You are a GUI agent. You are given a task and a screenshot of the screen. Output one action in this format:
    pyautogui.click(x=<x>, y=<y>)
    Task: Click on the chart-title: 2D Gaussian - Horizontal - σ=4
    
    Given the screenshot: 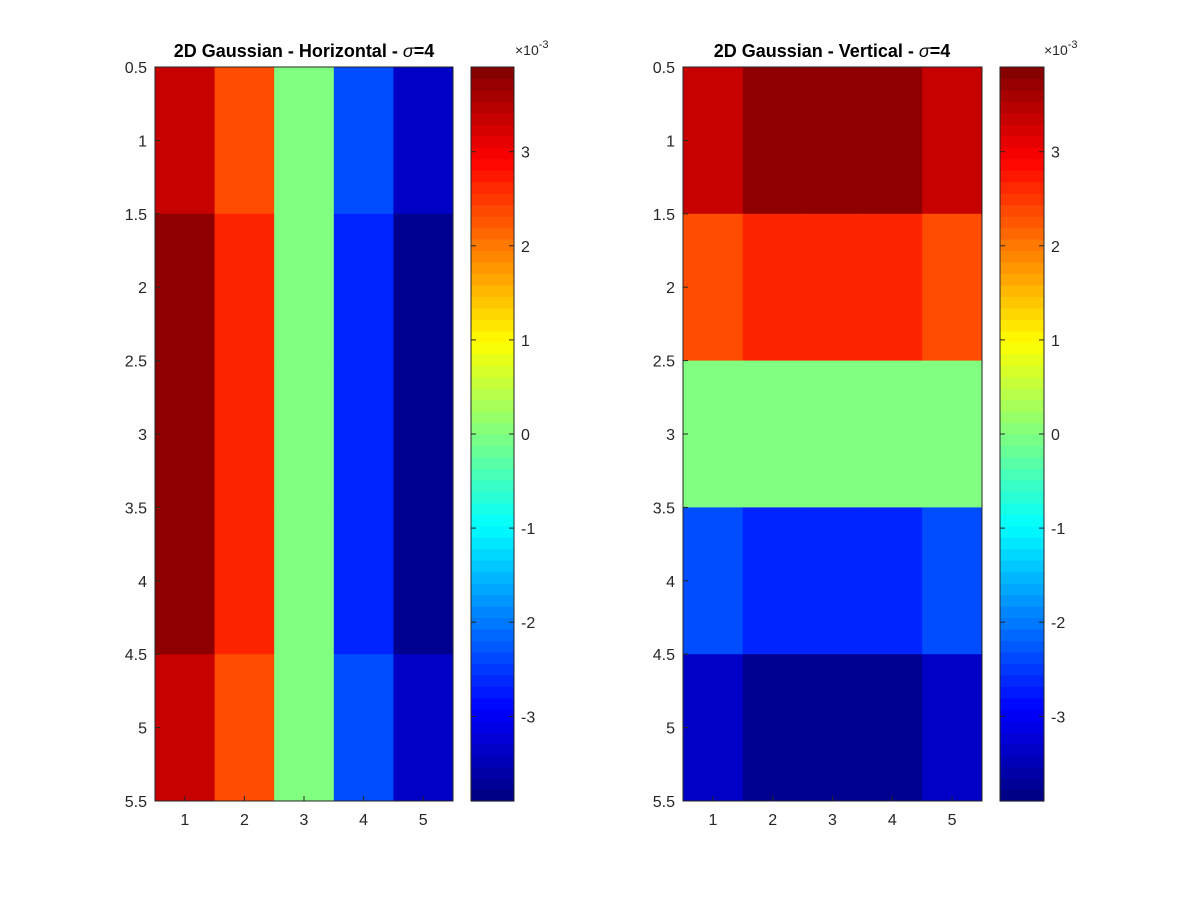 What is the action you would take?
    pyautogui.click(x=304, y=51)
    